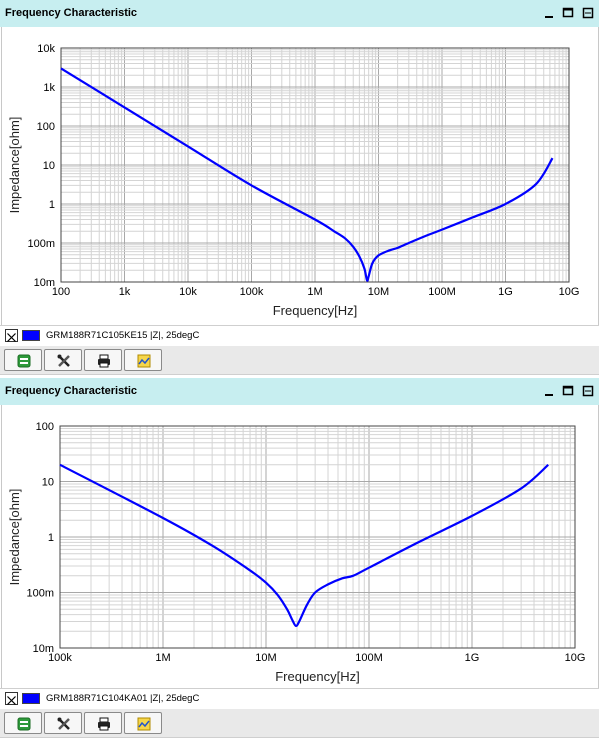  Describe the element at coordinates (123, 698) in the screenshot. I see `legend-label: GRM188R71C104KA01 |Z|, 25degC` at that location.